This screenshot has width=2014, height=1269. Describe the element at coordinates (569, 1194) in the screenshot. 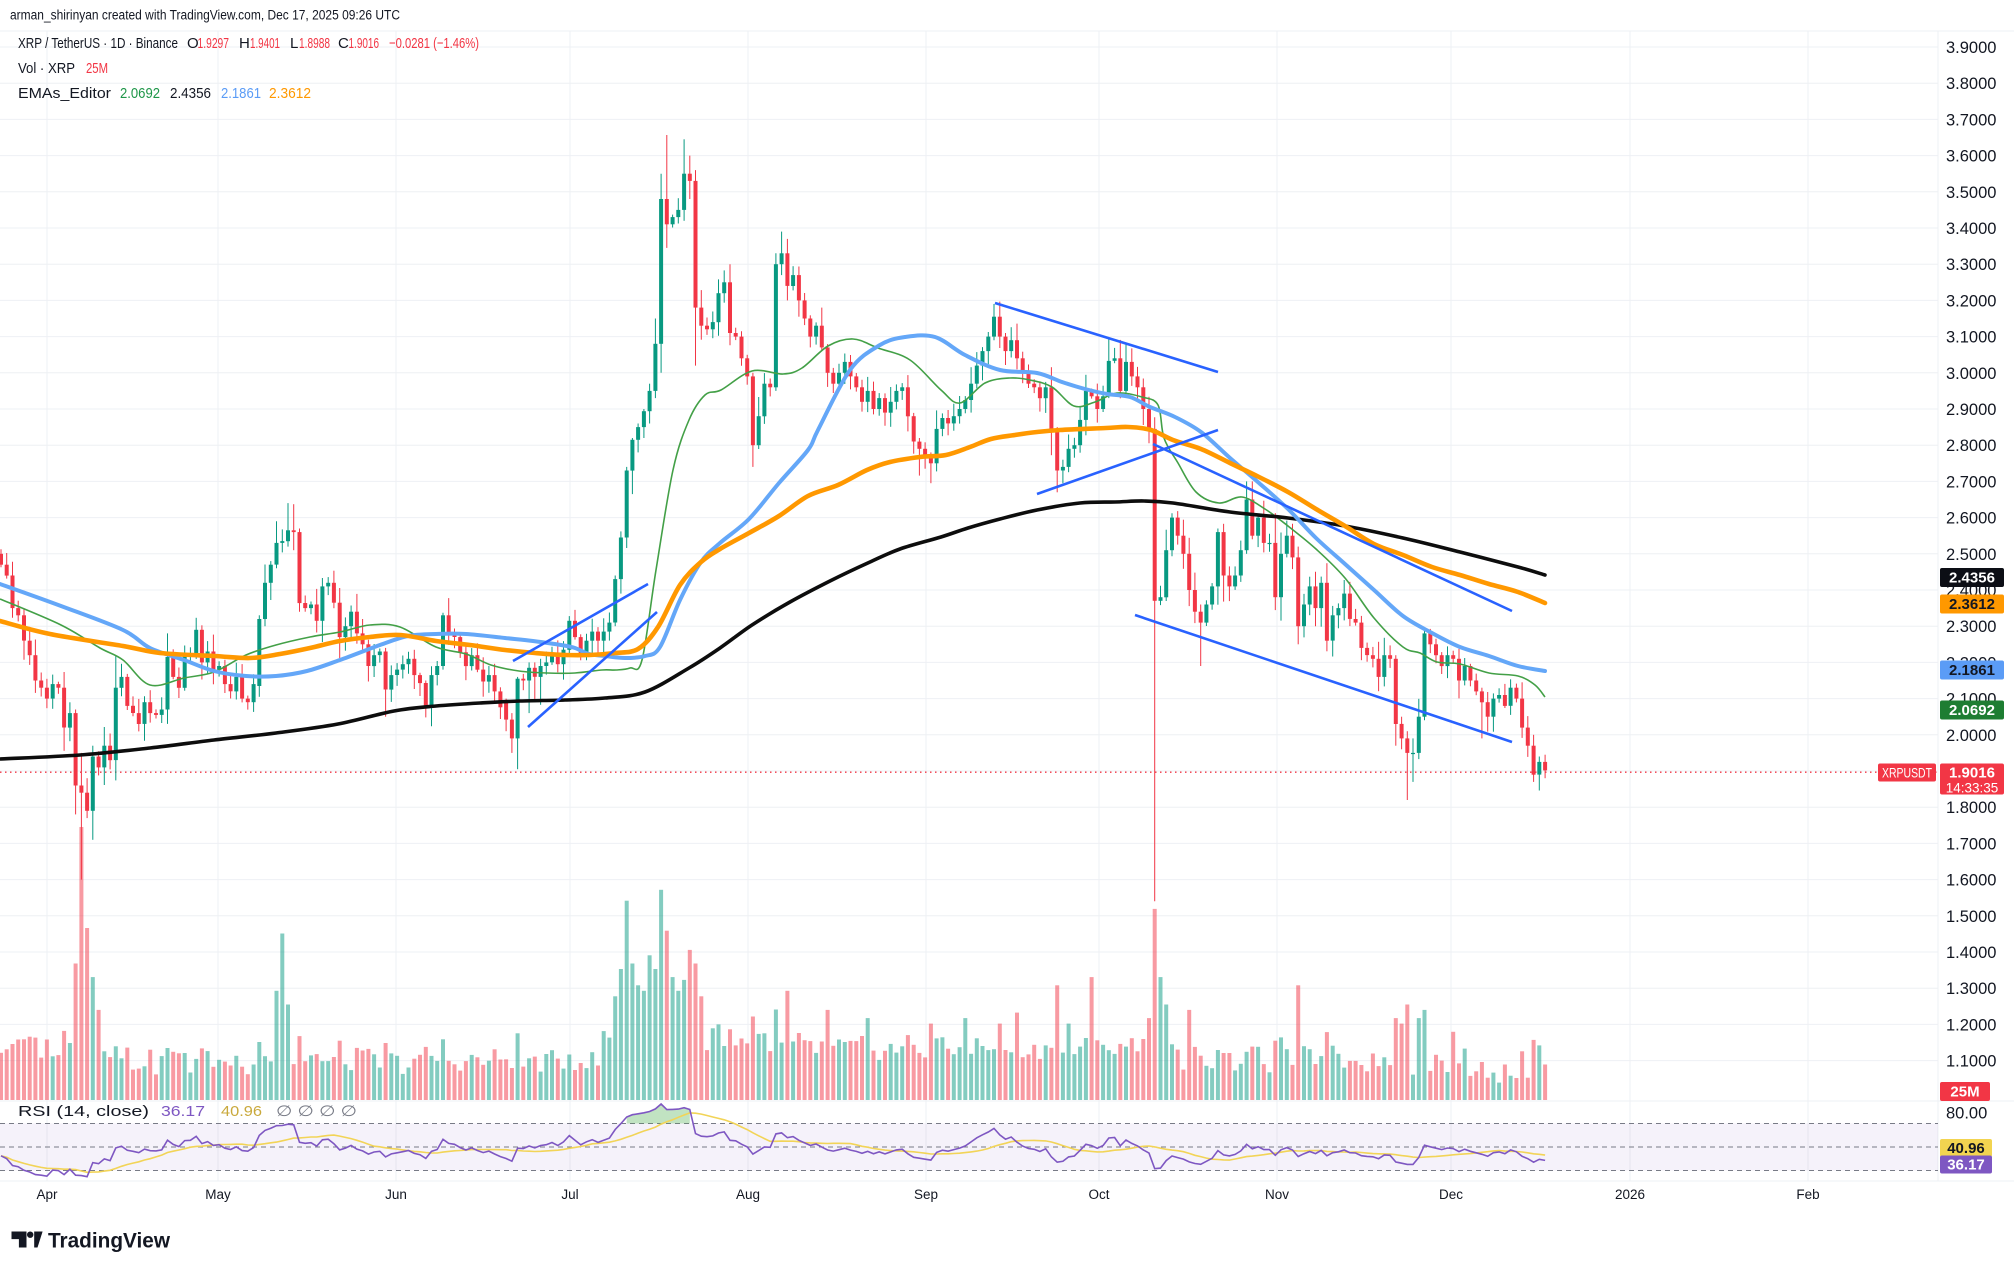

I see `svg-text: Jul` at that location.